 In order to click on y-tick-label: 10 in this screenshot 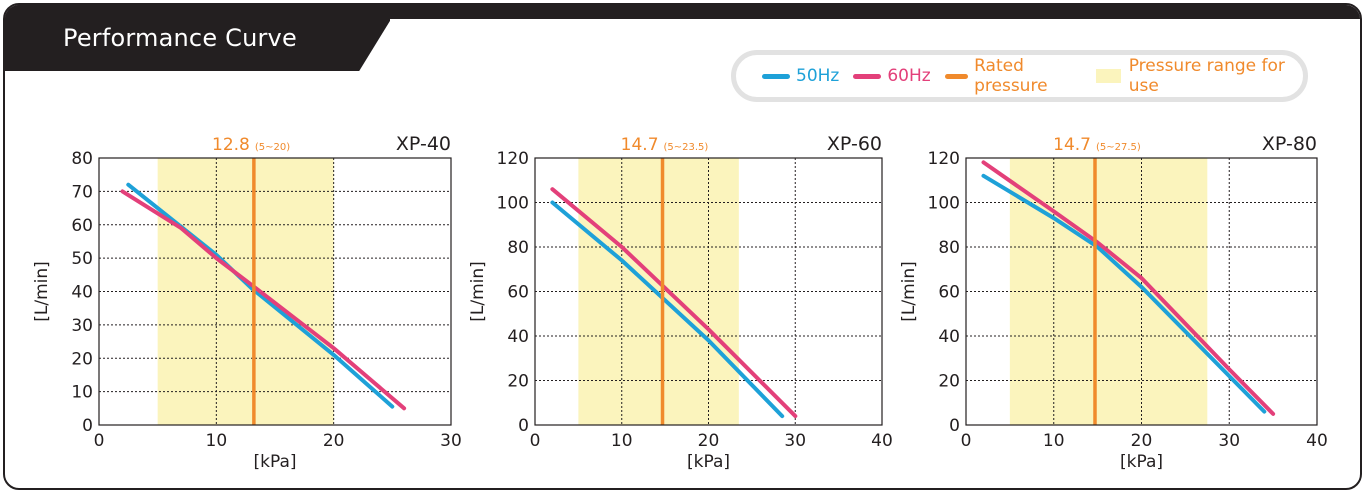, I will do `click(82, 393)`.